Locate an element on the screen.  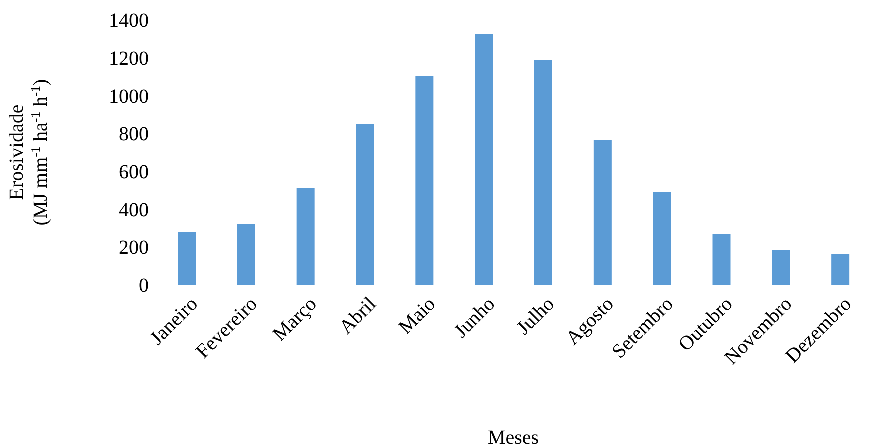
y-tick-label: 0 is located at coordinates (144, 286).